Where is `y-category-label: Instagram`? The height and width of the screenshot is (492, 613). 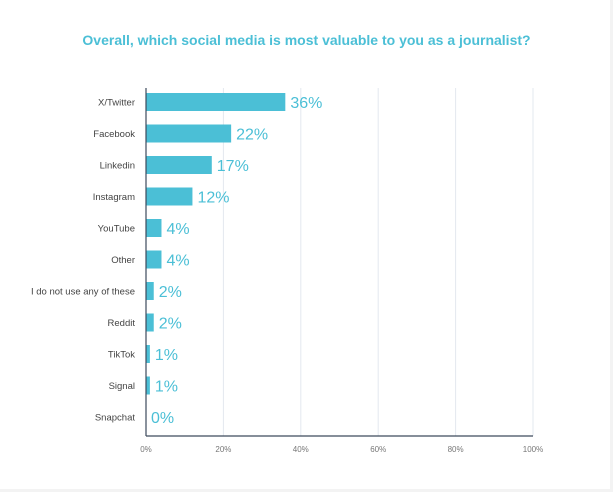 y-category-label: Instagram is located at coordinates (114, 197).